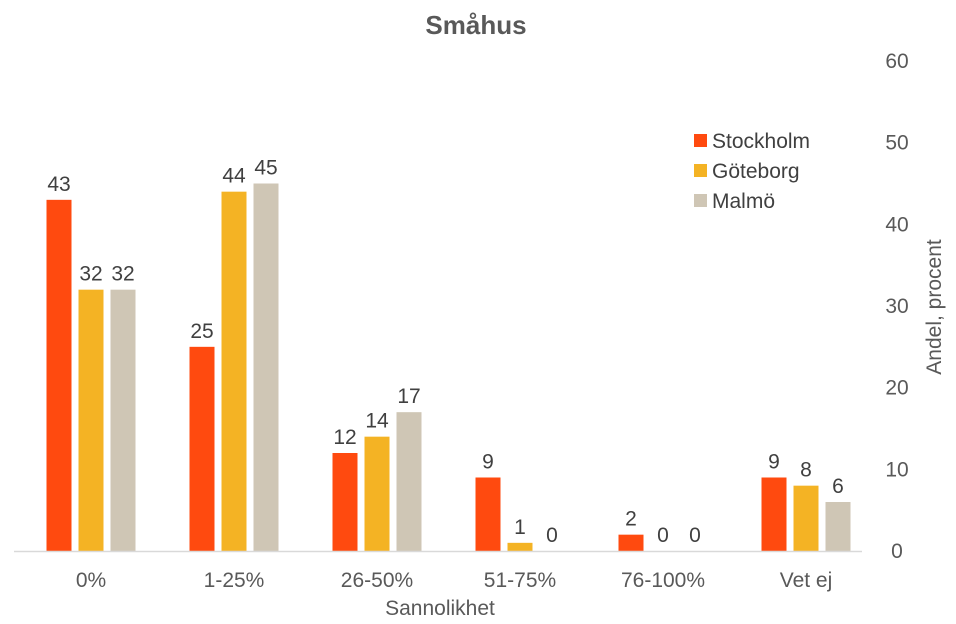 Image resolution: width=956 pixels, height=624 pixels. Describe the element at coordinates (896, 469) in the screenshot. I see `y-tick-label: 10` at that location.